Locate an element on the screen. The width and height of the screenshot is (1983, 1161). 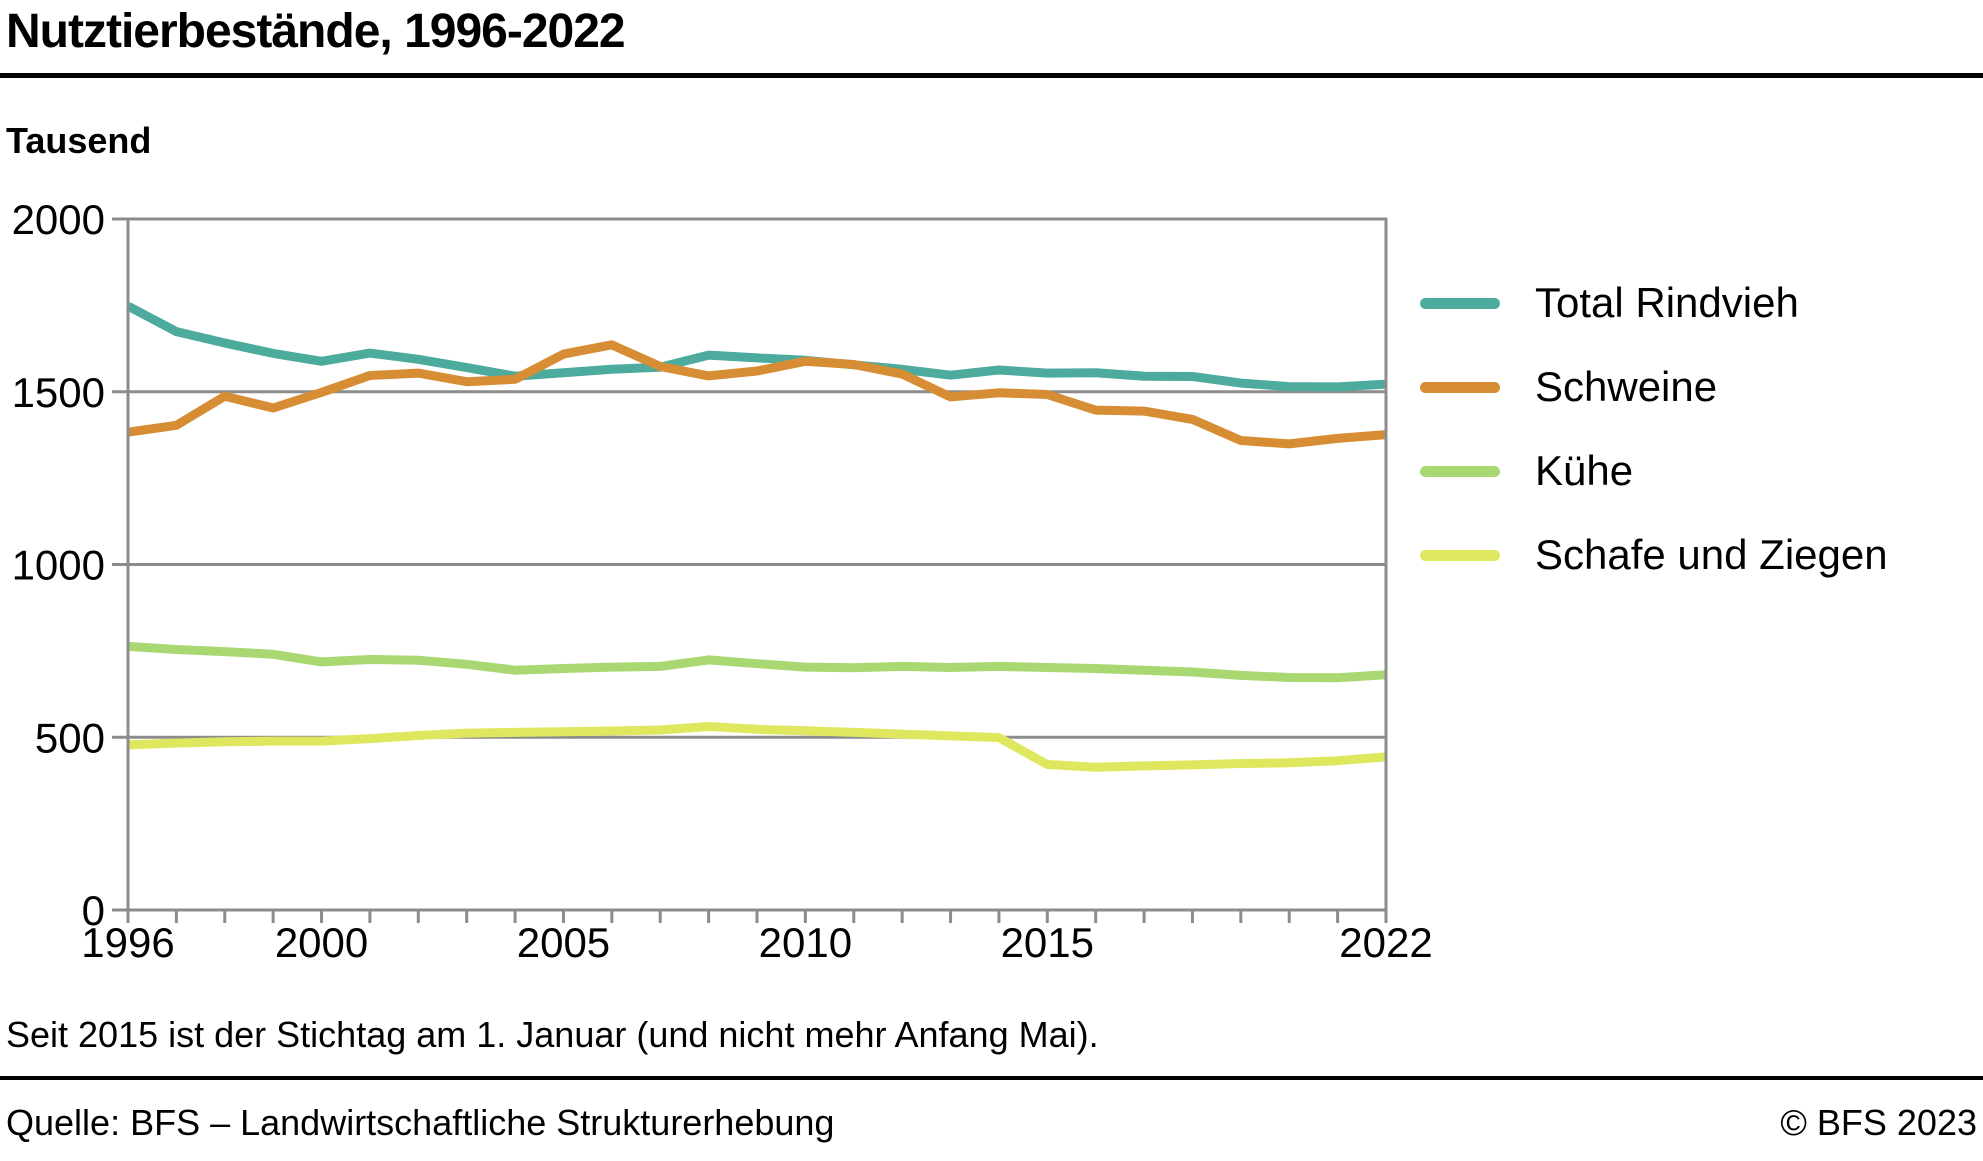
legend-label-schweine: Schweine is located at coordinates (1626, 386).